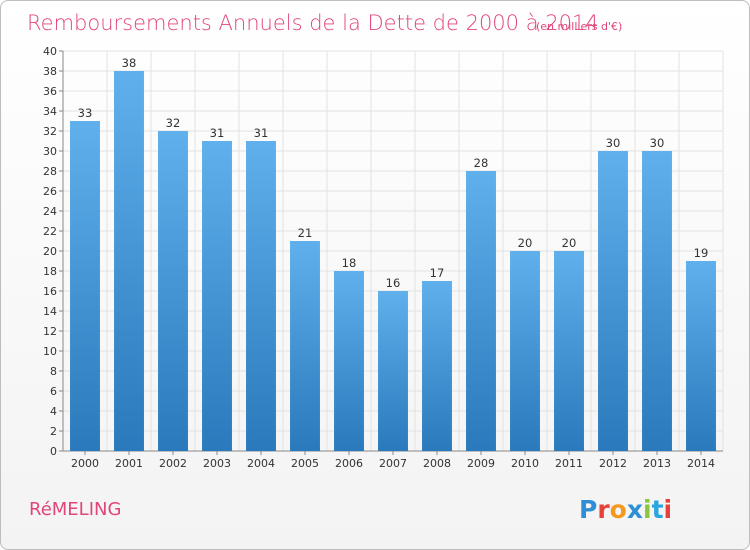  What do you see at coordinates (588, 509) in the screenshot?
I see `logo-letter: P` at bounding box center [588, 509].